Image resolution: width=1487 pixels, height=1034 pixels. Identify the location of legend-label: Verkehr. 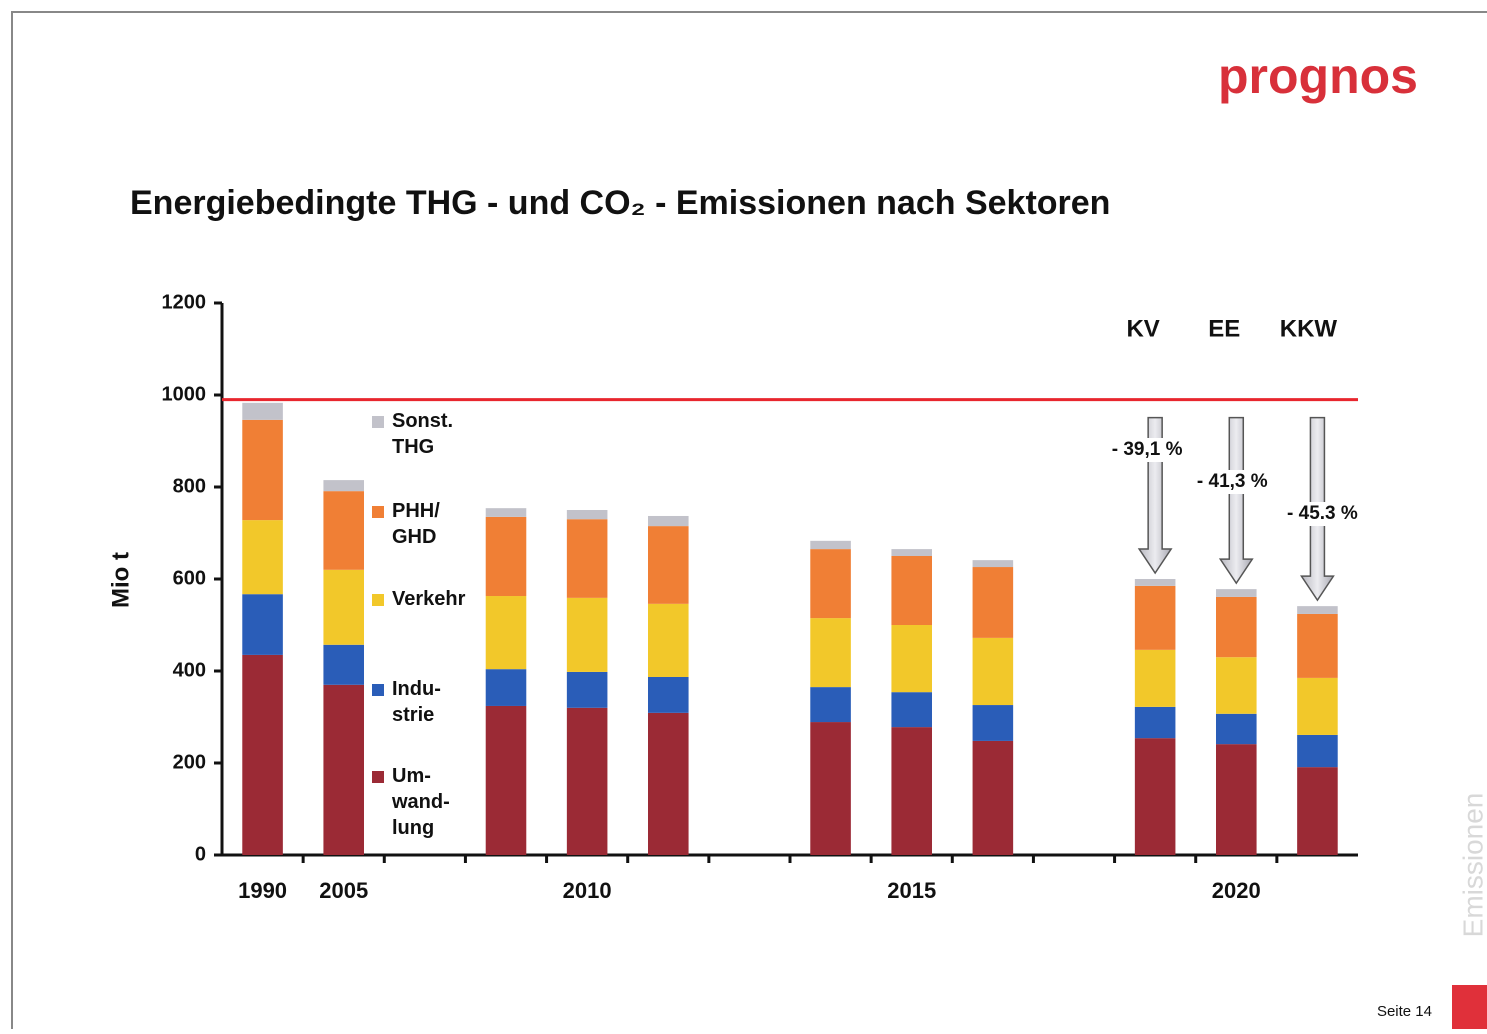
(429, 599).